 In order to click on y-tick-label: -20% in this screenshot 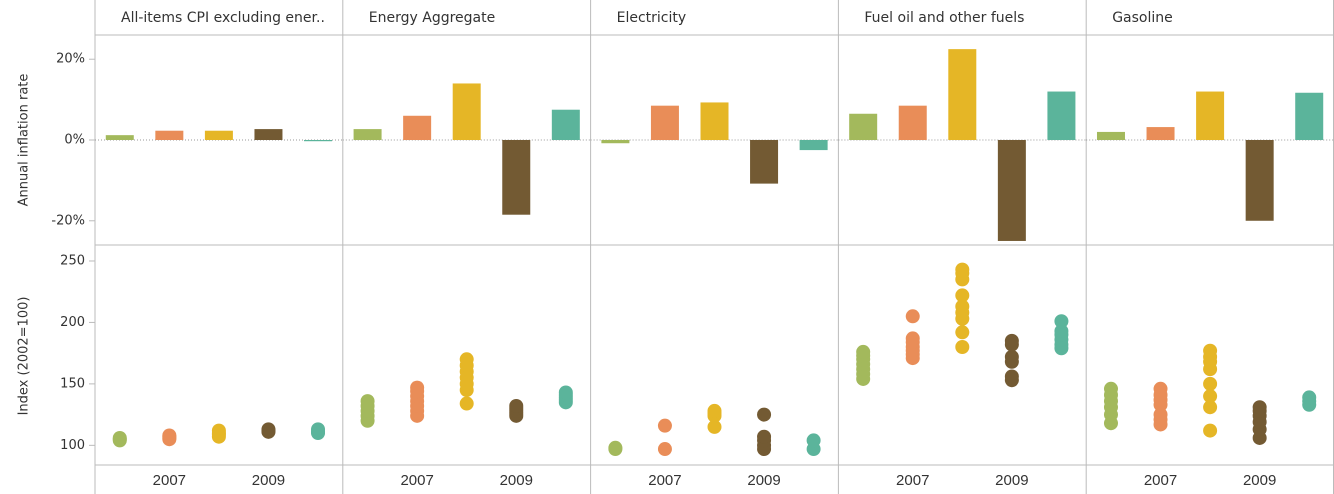, I will do `click(68, 220)`.